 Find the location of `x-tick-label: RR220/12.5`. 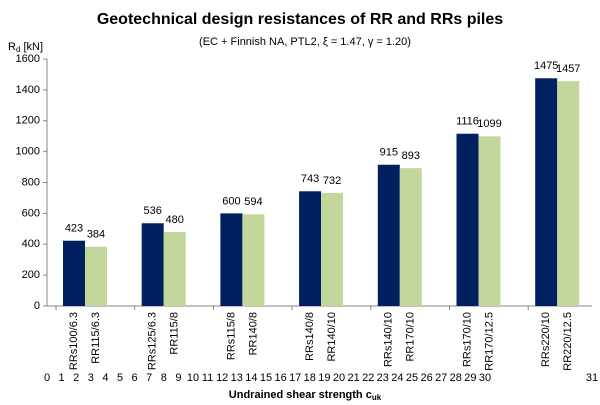

x-tick-label: RR220/12.5 is located at coordinates (568, 341).